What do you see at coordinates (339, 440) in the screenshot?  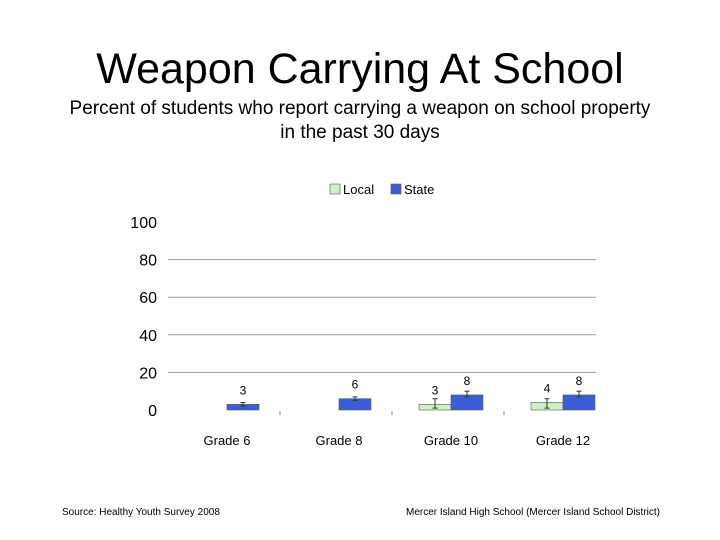 I see `x-tick-label-grade-8: Grade 8` at bounding box center [339, 440].